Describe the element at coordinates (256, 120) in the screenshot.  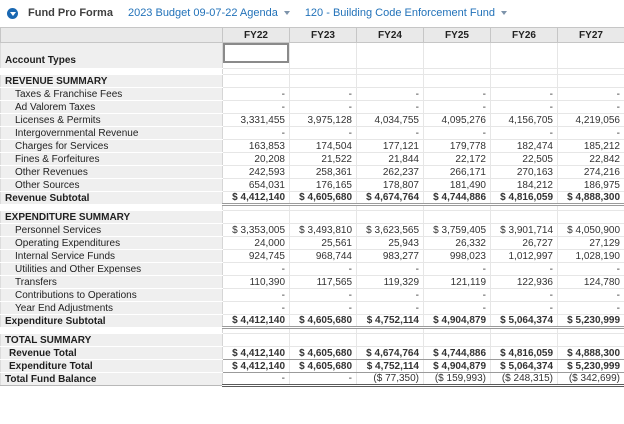
I see `cell-fy22: 3,331,455` at that location.